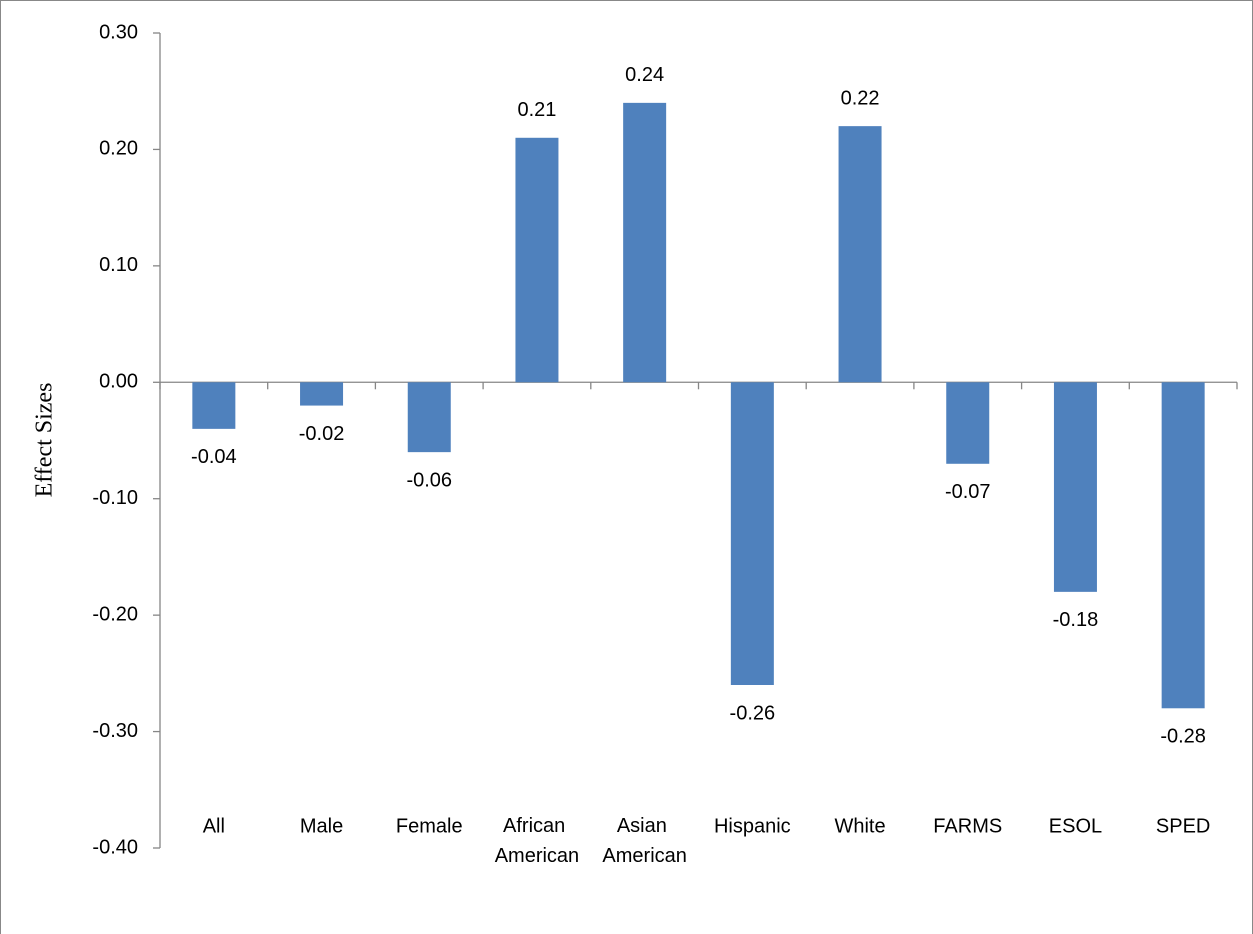 The height and width of the screenshot is (934, 1253). What do you see at coordinates (968, 492) in the screenshot?
I see `data-label: -0.07` at bounding box center [968, 492].